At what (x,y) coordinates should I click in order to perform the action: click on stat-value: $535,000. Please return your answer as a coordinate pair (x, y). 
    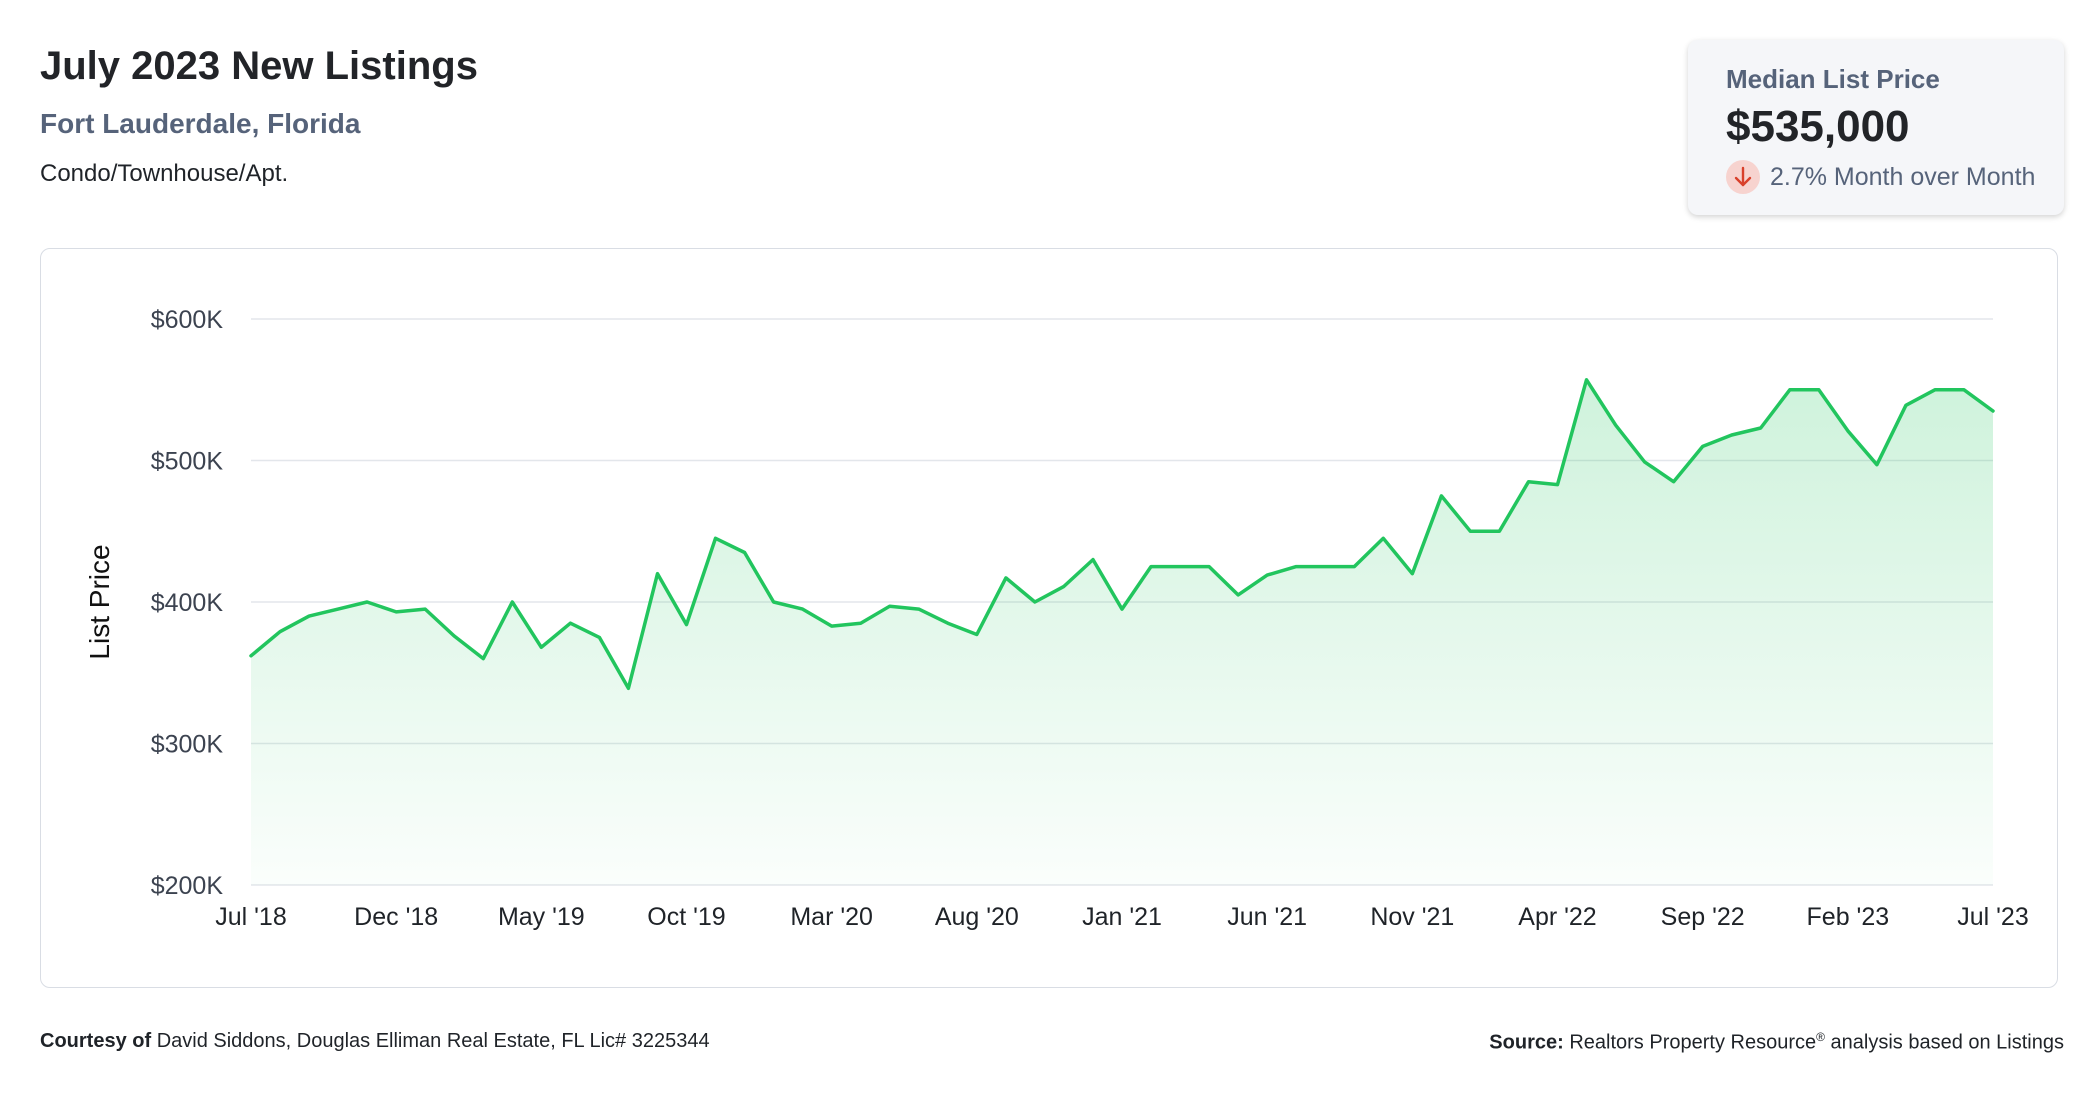
    Looking at the image, I should click on (1818, 126).